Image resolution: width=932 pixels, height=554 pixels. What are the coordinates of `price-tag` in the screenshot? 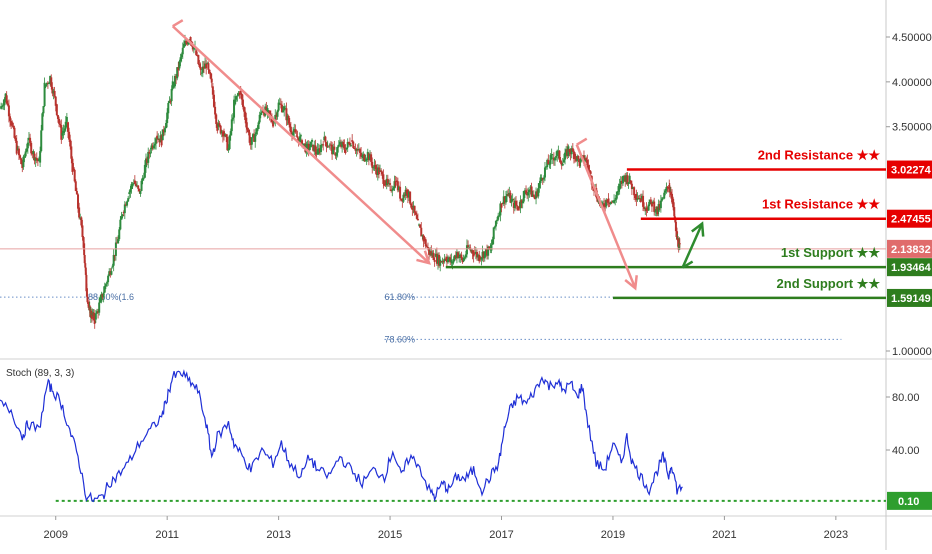 It's located at (909, 218).